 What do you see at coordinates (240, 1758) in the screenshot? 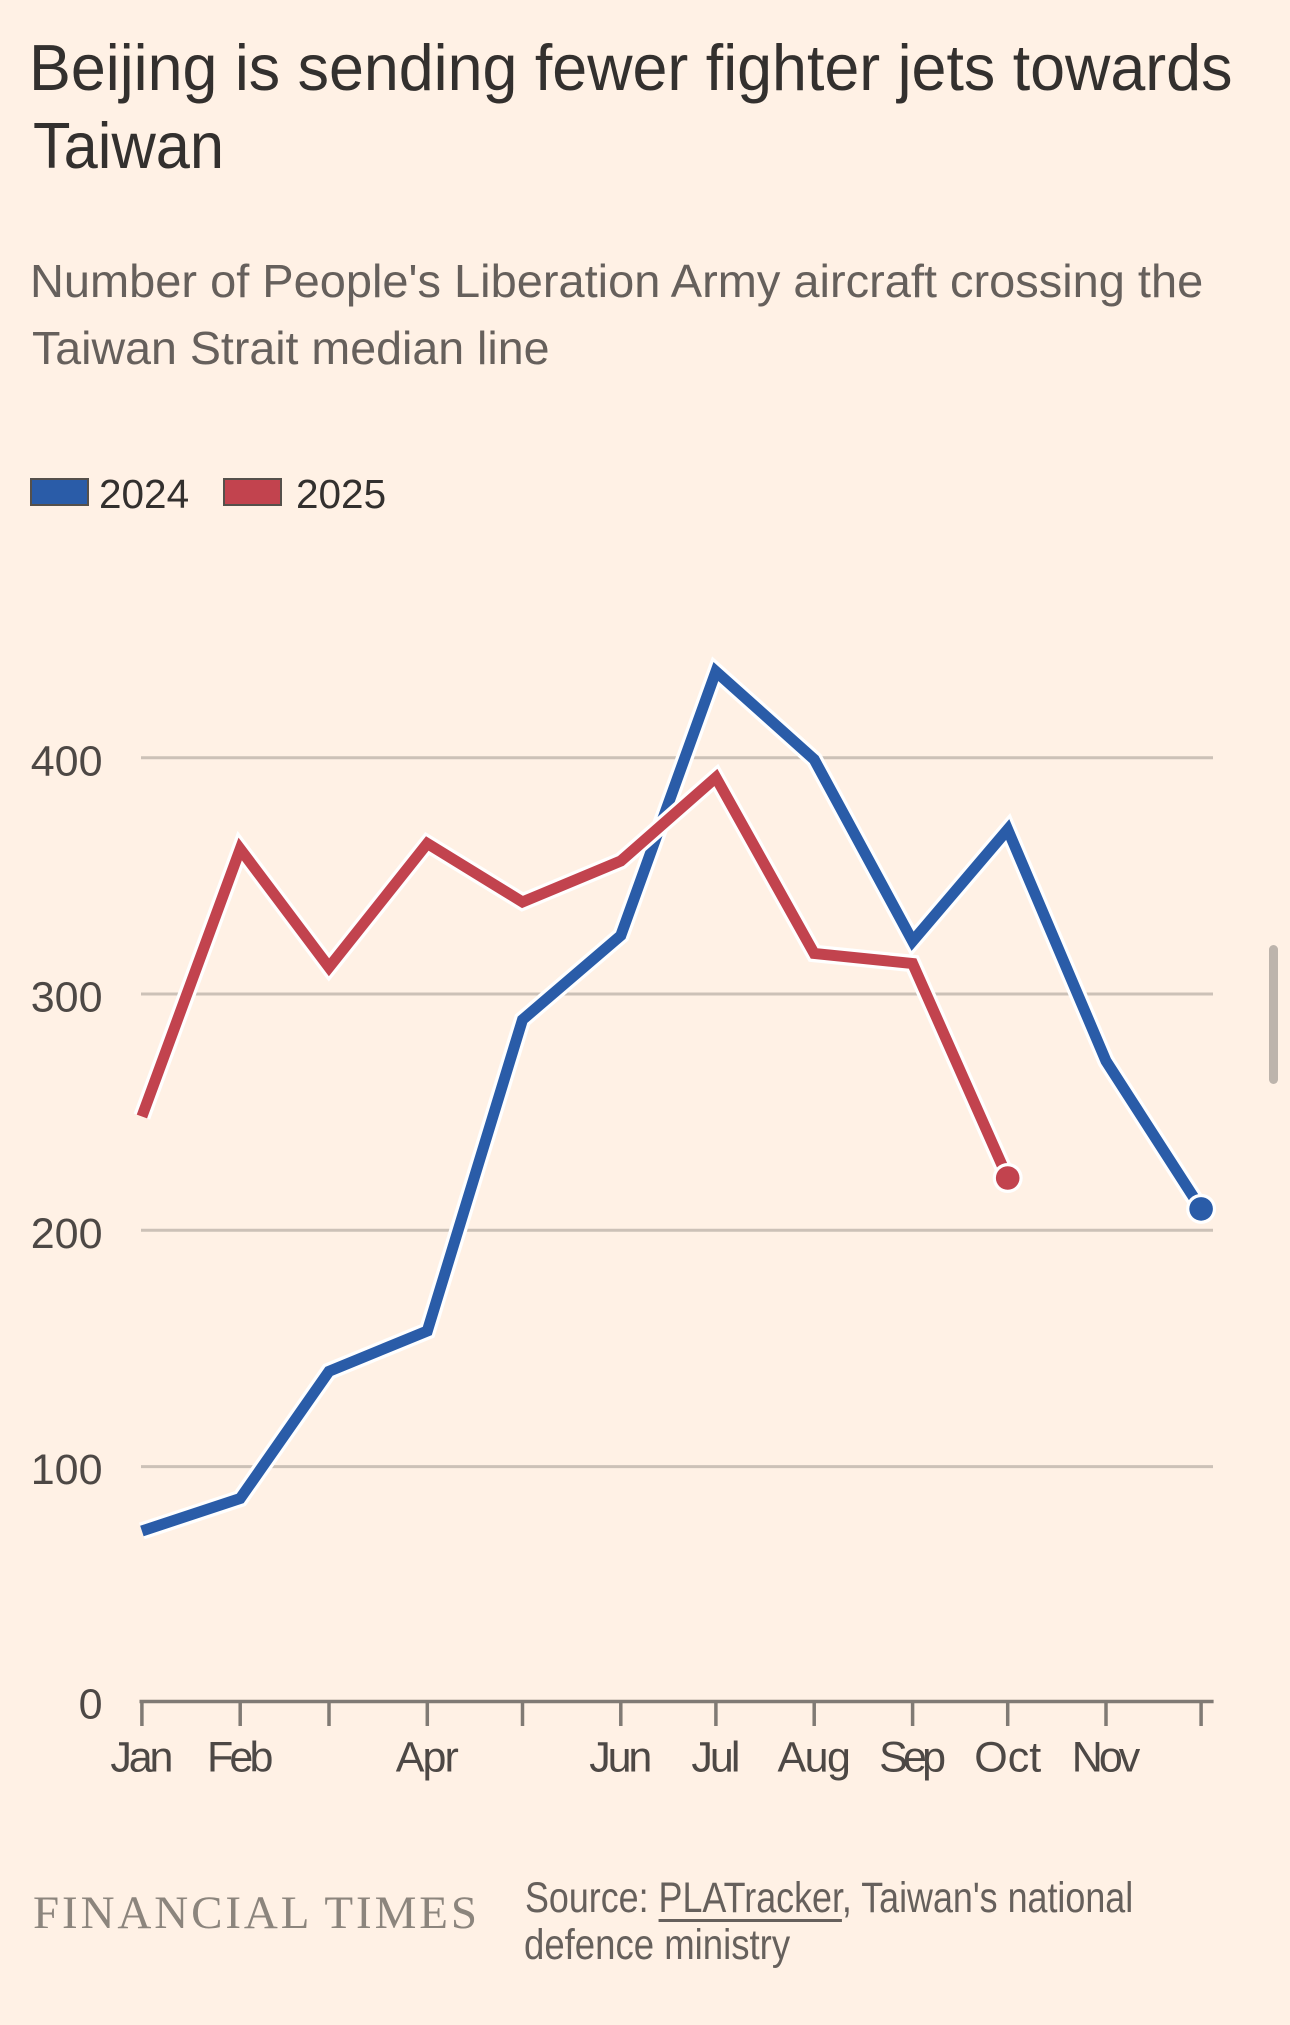
I see `svg-text: Feb` at bounding box center [240, 1758].